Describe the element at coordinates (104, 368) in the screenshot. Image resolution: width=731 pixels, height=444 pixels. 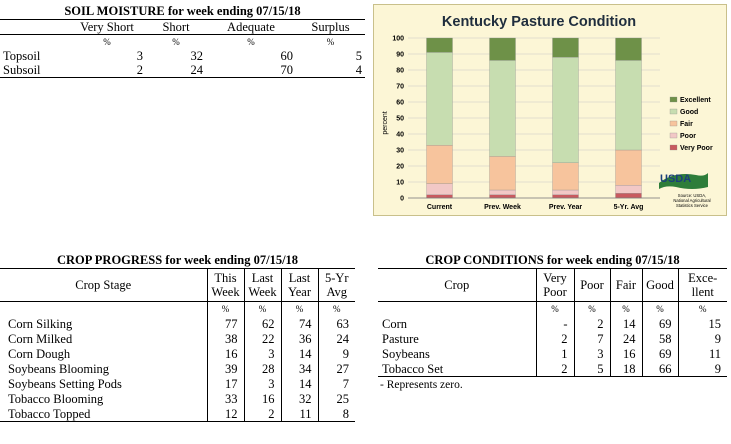
I see `row-label: Soybeans Blooming` at that location.